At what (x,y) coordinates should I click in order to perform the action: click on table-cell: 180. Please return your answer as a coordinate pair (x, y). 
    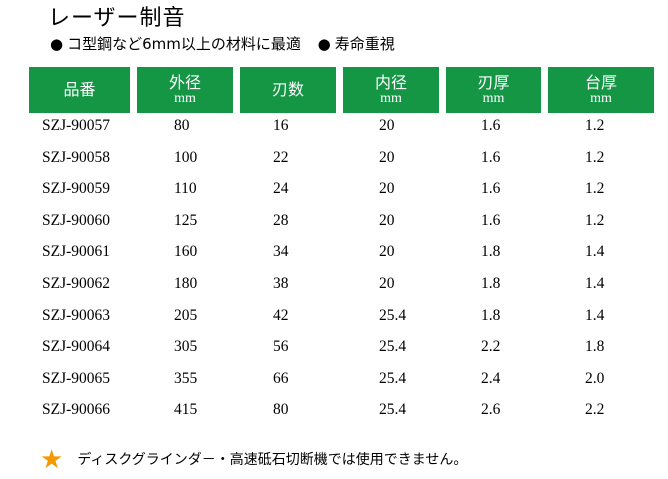
    Looking at the image, I should click on (186, 283).